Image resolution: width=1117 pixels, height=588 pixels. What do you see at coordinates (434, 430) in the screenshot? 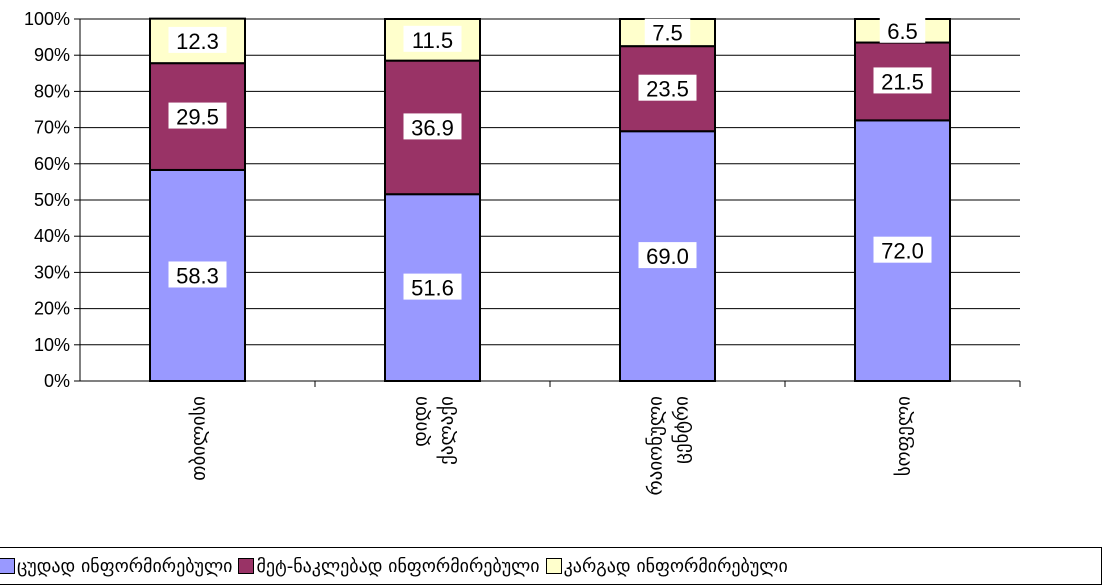
I see `category-label: დიდი ქალაქი` at bounding box center [434, 430].